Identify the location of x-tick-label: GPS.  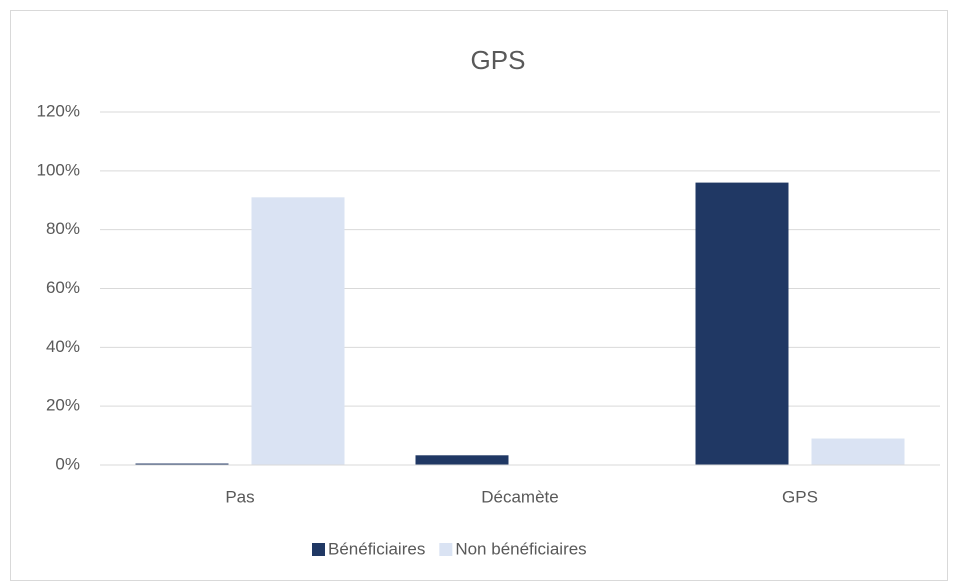
(800, 496).